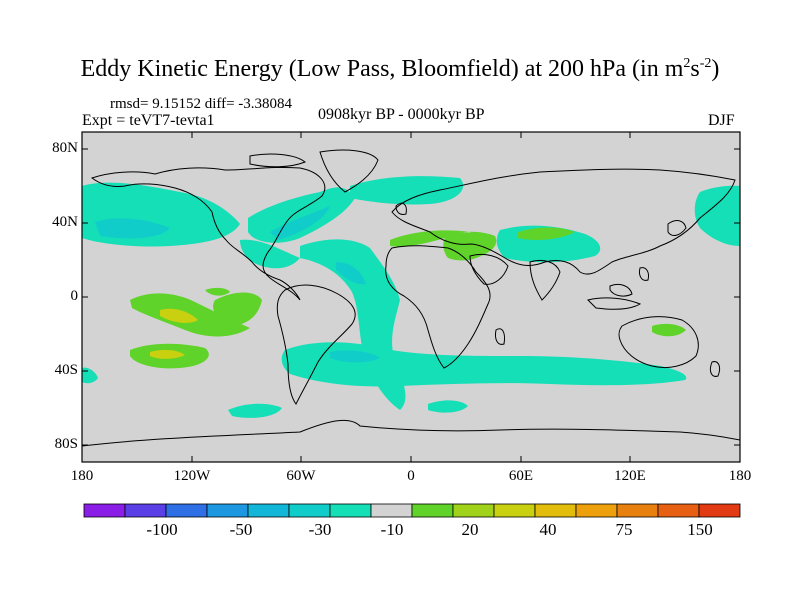 The width and height of the screenshot is (800, 600). I want to click on nw-pacific-anomaly, so click(717, 215).